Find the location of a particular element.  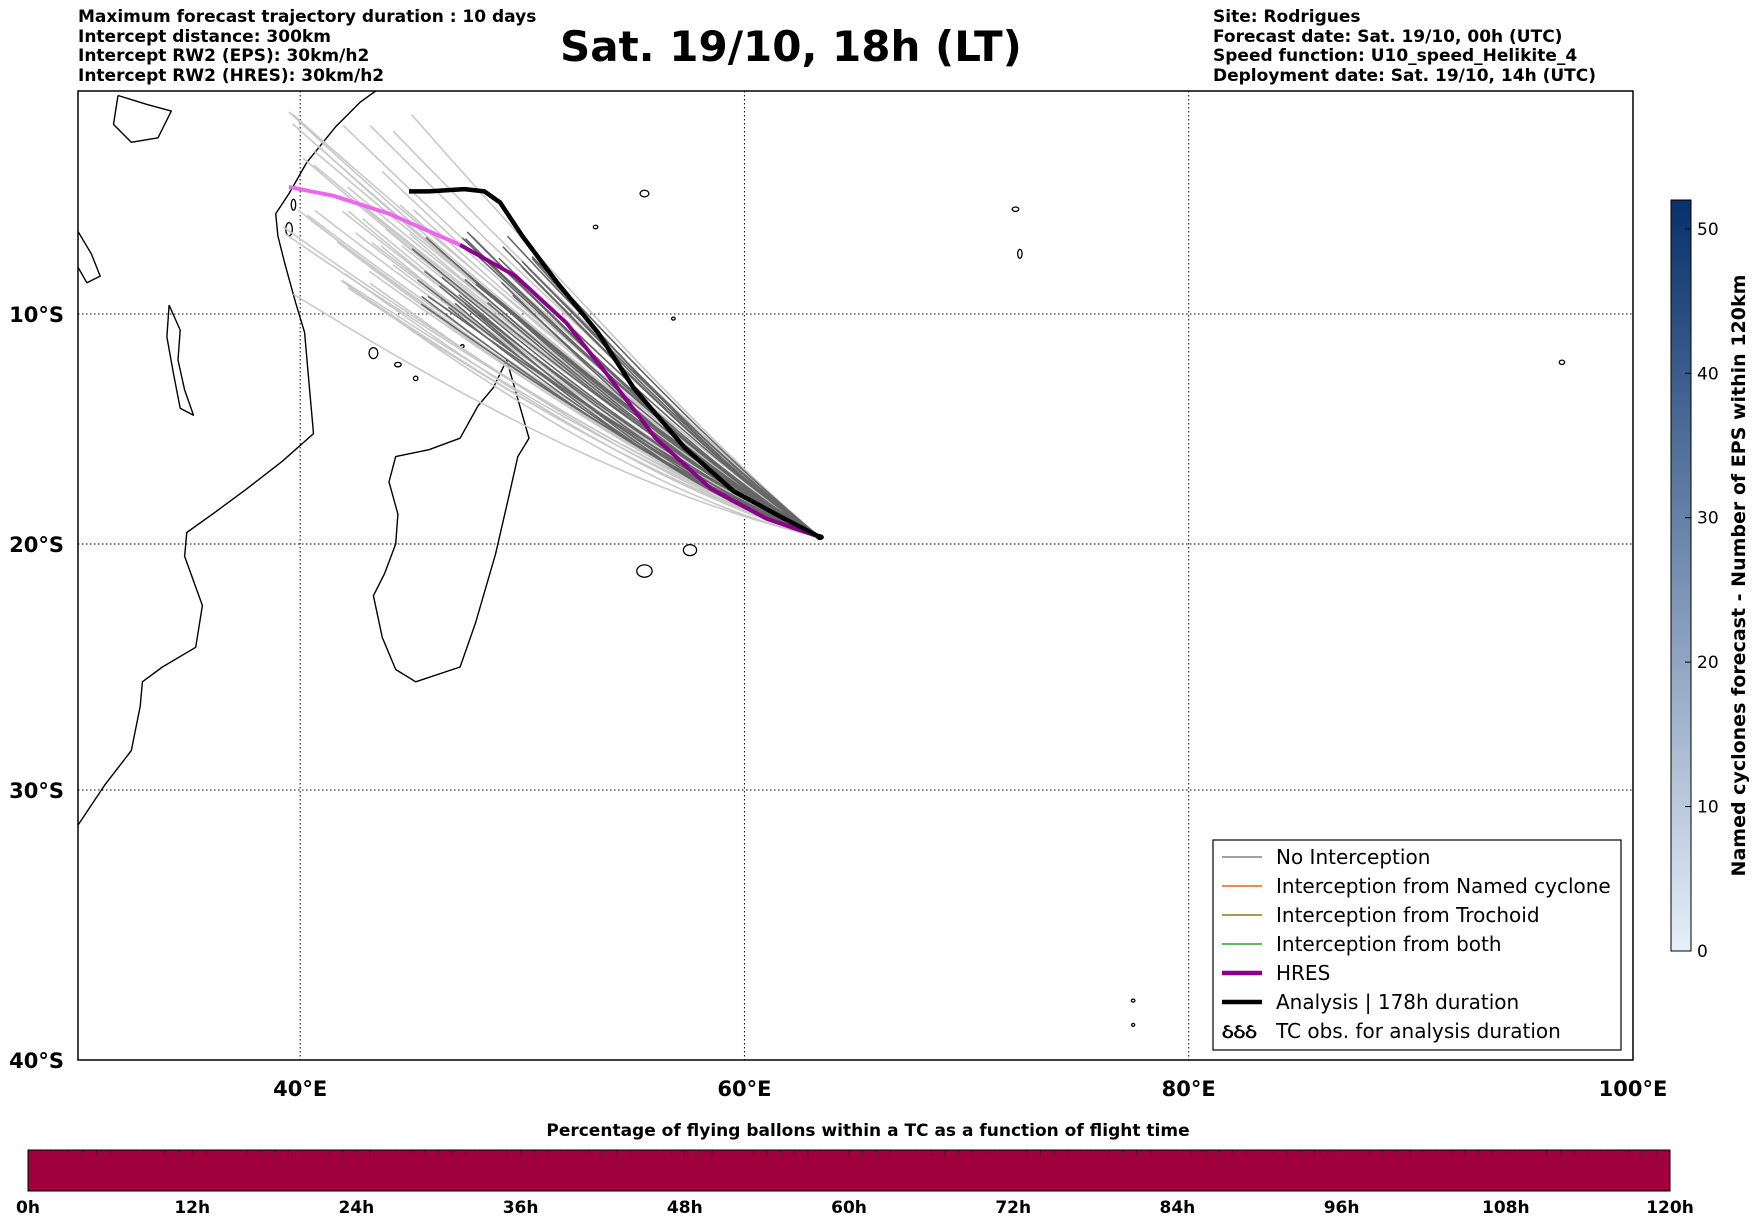

legend-label: Analysis | 178h duration is located at coordinates (1397, 1002).